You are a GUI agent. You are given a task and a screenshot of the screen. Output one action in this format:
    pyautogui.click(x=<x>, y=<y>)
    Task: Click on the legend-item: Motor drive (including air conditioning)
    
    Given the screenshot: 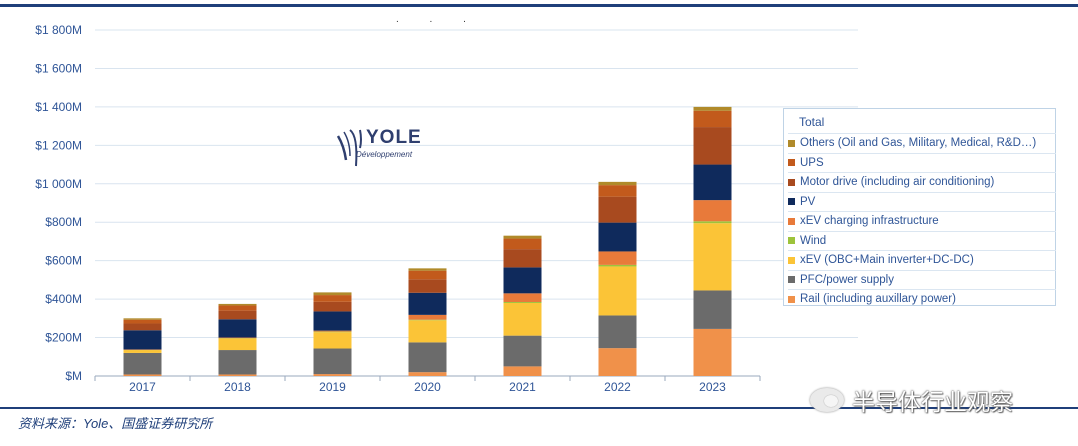 What is the action you would take?
    pyautogui.click(x=922, y=181)
    